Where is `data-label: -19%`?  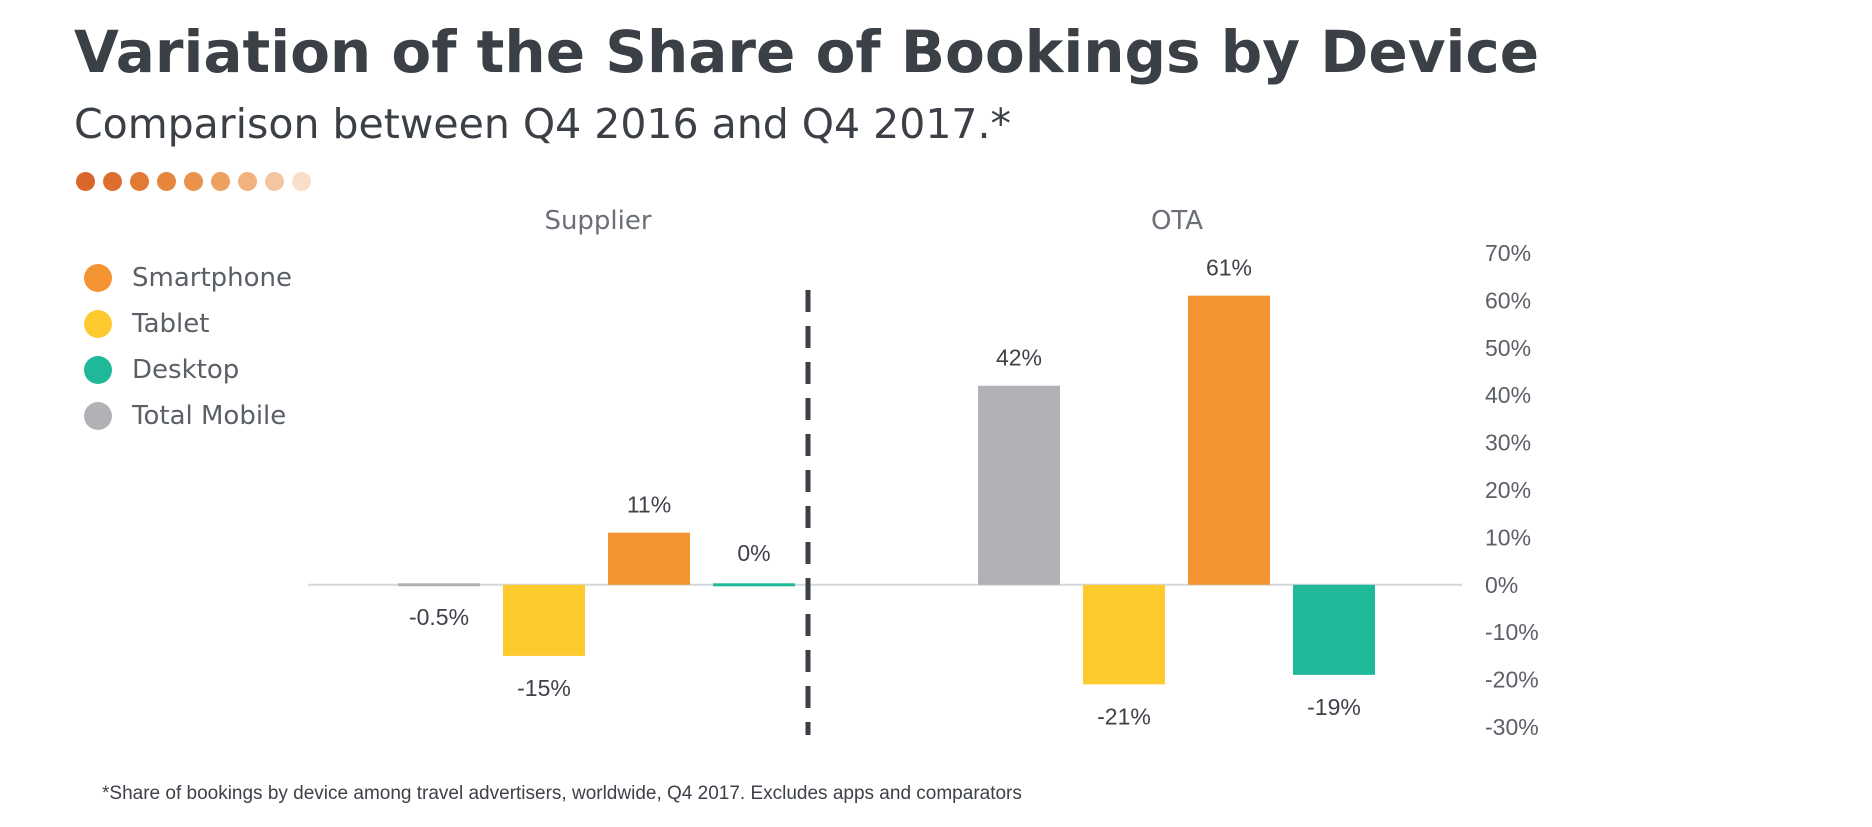 data-label: -19% is located at coordinates (1334, 707).